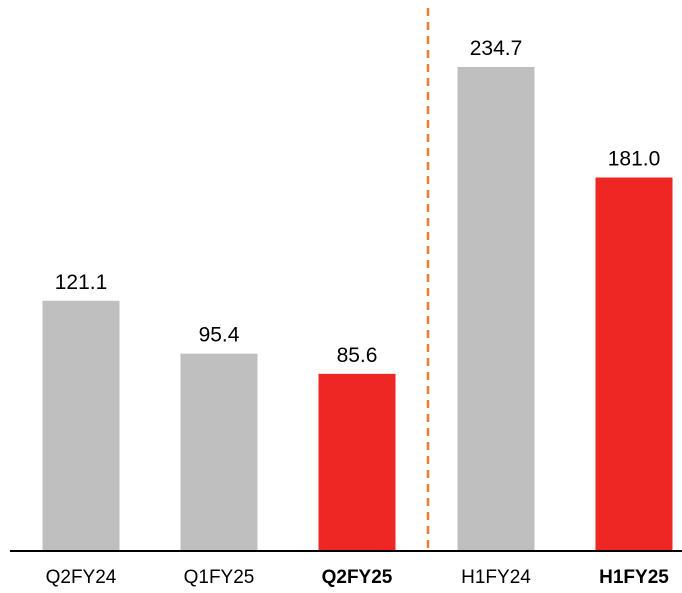 Image resolution: width=682 pixels, height=593 pixels. Describe the element at coordinates (634, 363) in the screenshot. I see `bar-h1fy25` at that location.